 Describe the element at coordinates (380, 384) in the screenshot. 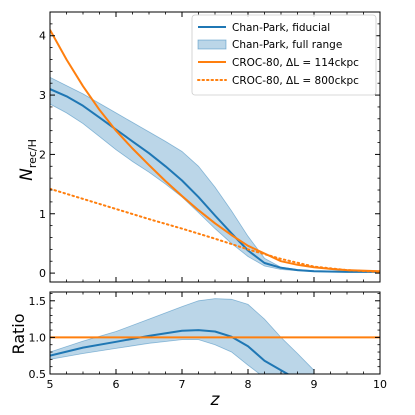

I see `x-tick-label: 10` at that location.